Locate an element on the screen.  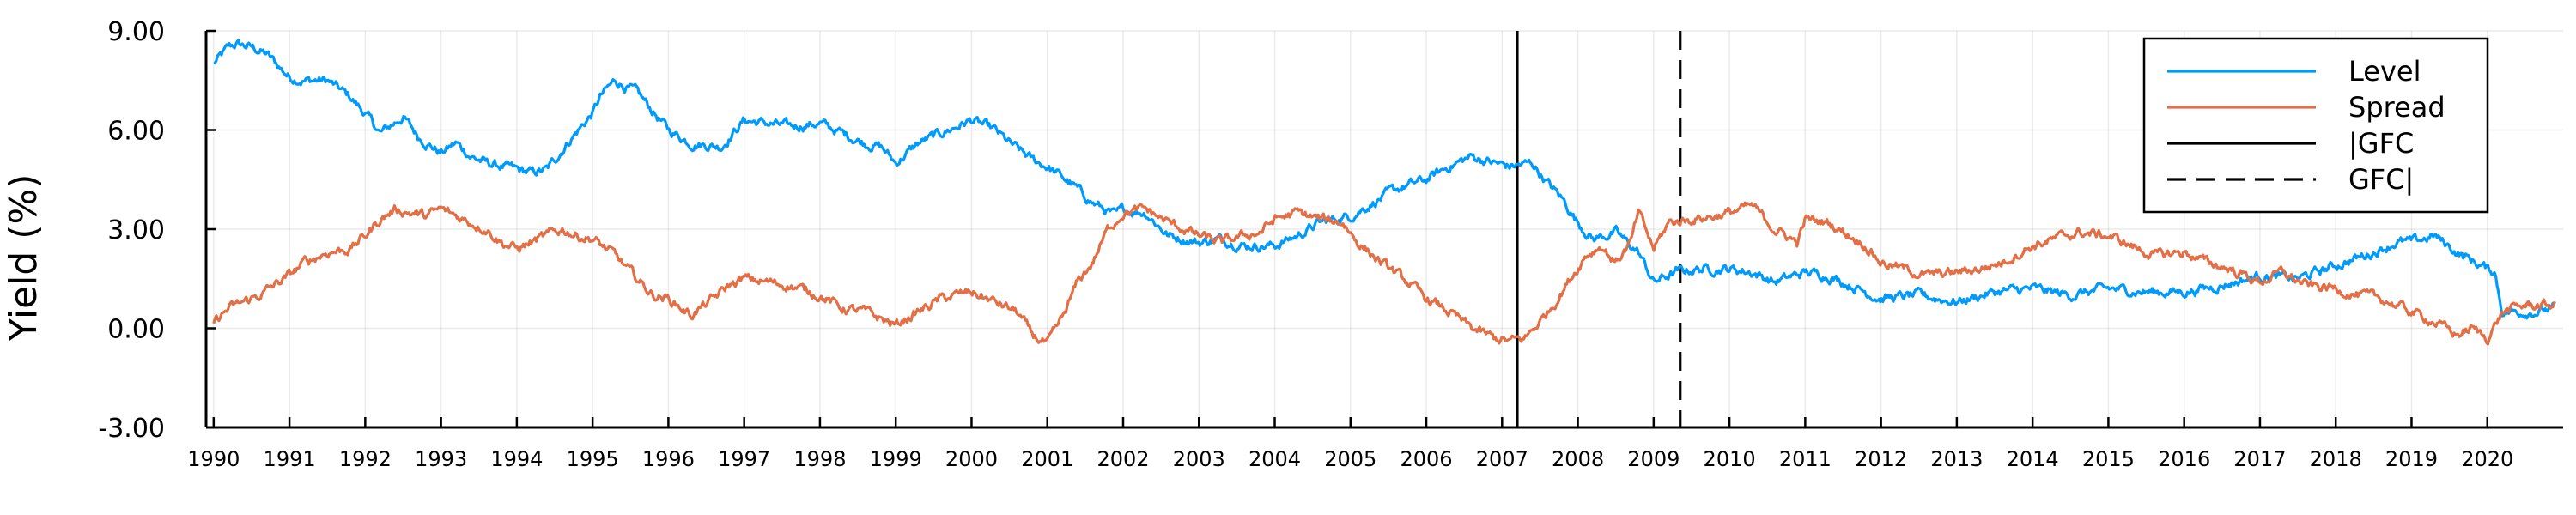
y-tick-label: 9.00 is located at coordinates (136, 32).